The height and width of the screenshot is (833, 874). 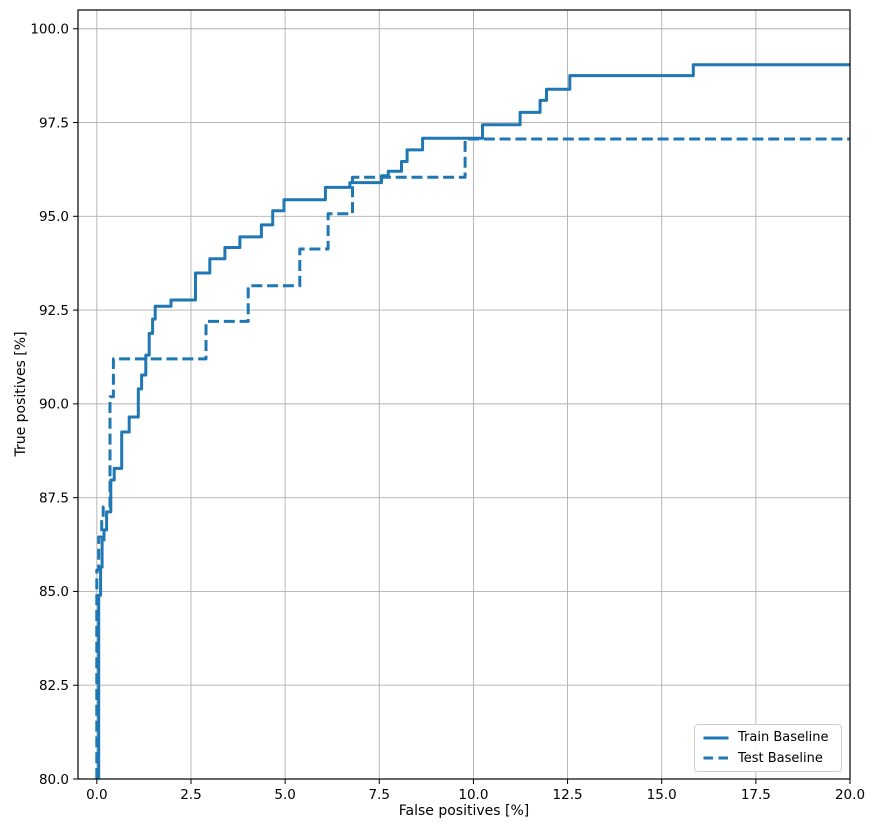 What do you see at coordinates (49, 30) in the screenshot?
I see `y-tick-label: 100.0` at bounding box center [49, 30].